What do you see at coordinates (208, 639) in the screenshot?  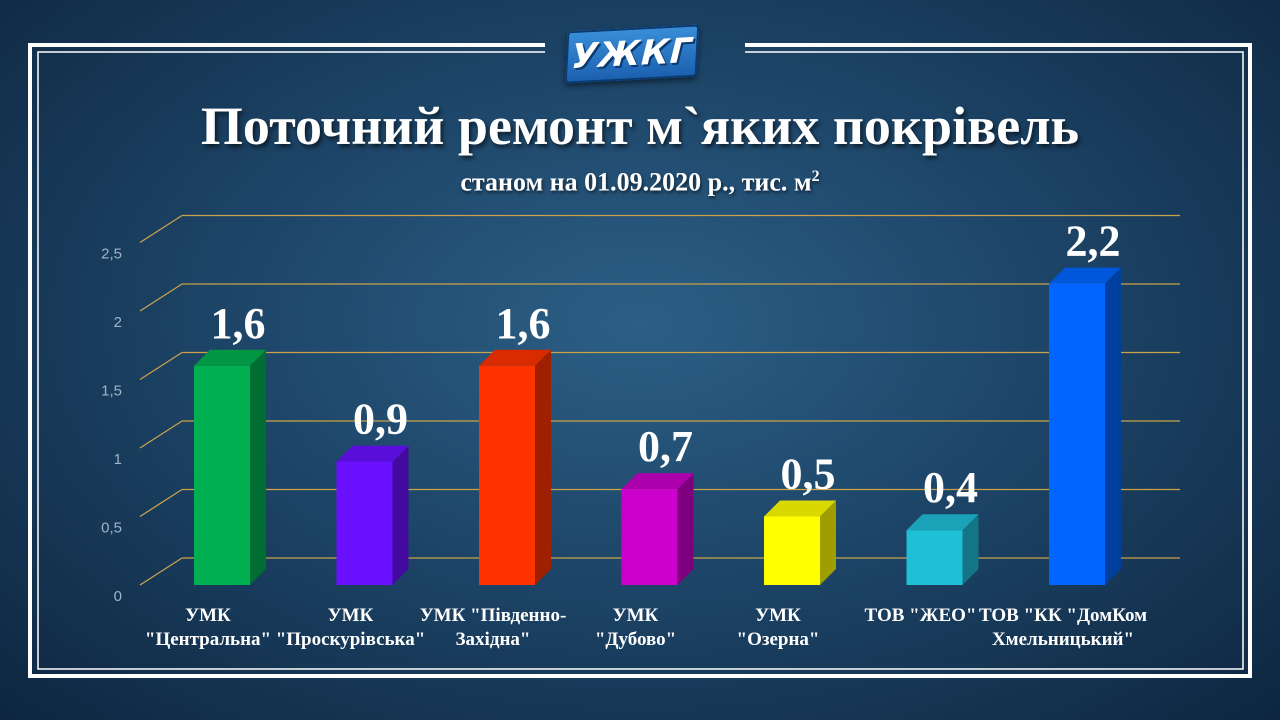 I see `x-category-label: "Центральна"` at bounding box center [208, 639].